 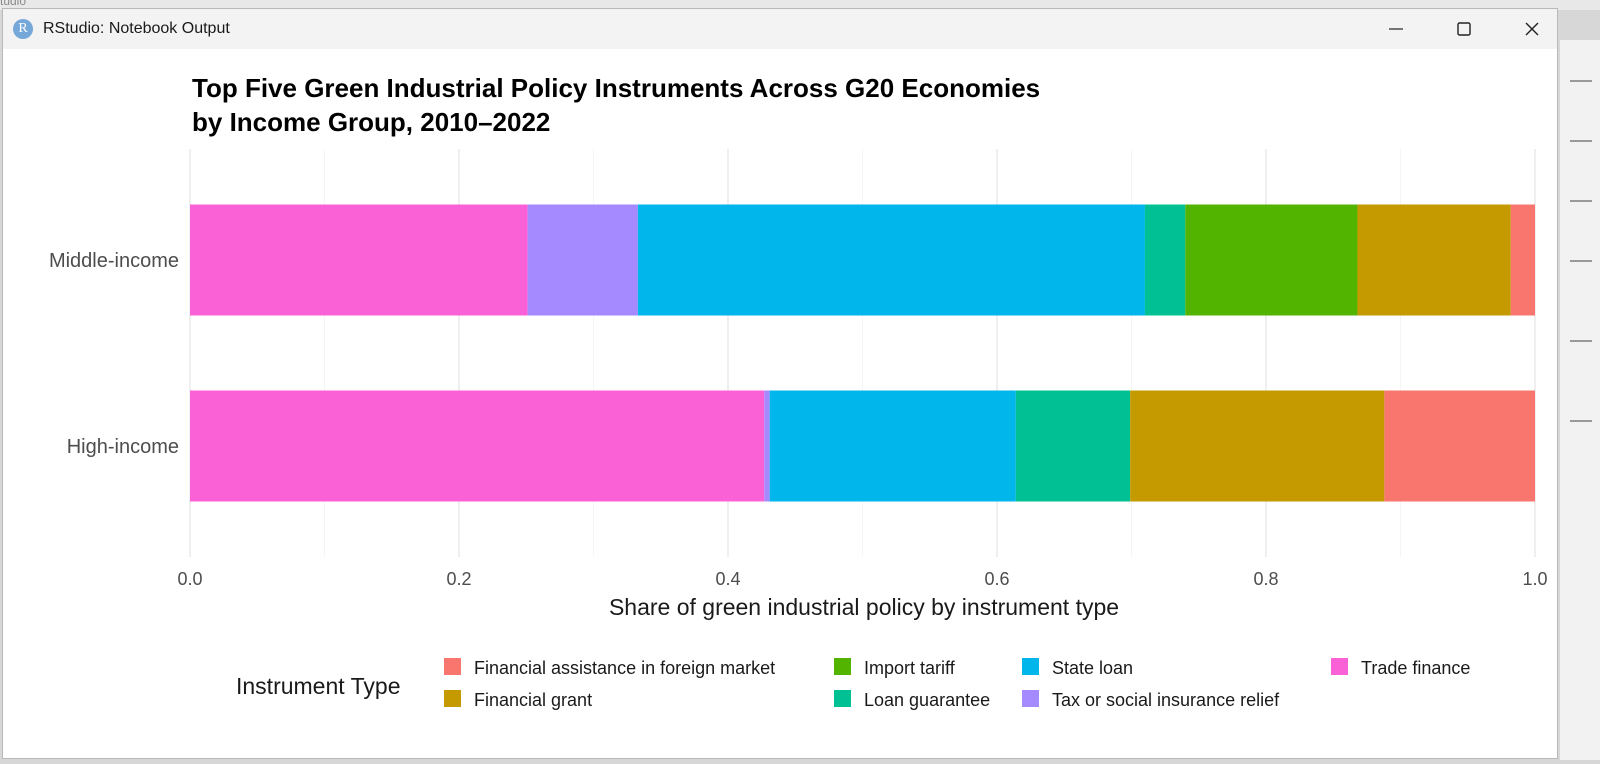 What do you see at coordinates (1092, 668) in the screenshot?
I see `legend-label-state-loan: State loan` at bounding box center [1092, 668].